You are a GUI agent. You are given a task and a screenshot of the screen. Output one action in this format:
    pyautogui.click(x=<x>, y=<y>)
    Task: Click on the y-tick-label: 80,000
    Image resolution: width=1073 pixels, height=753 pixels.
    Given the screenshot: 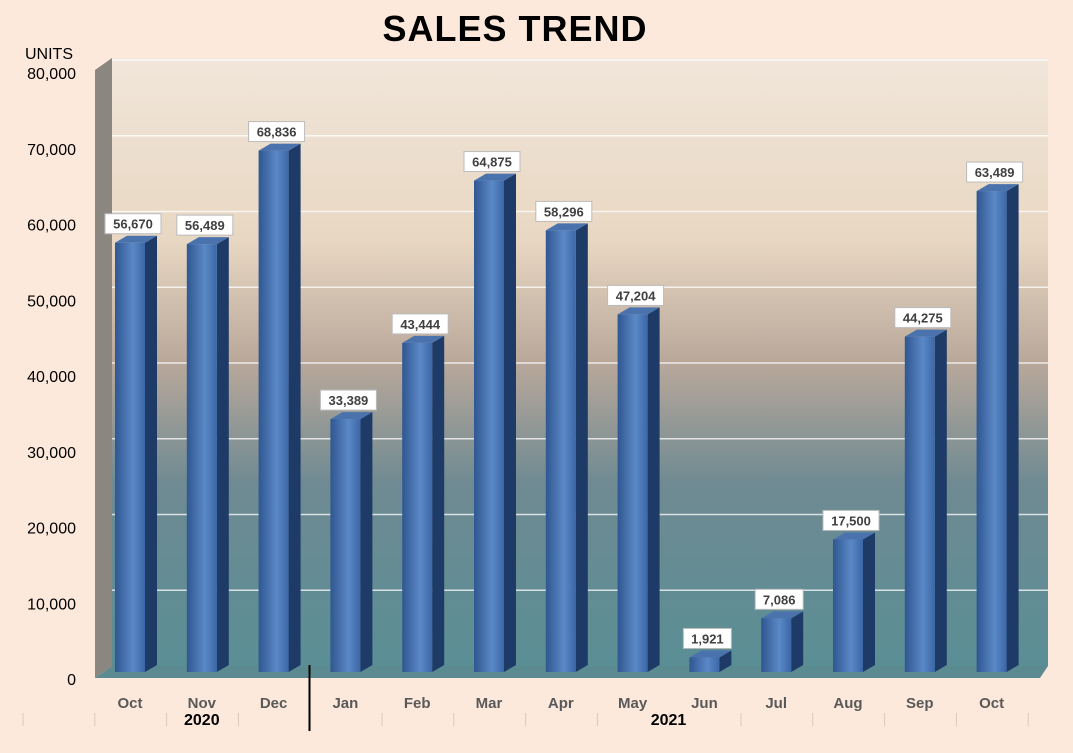 What is the action you would take?
    pyautogui.click(x=51, y=74)
    